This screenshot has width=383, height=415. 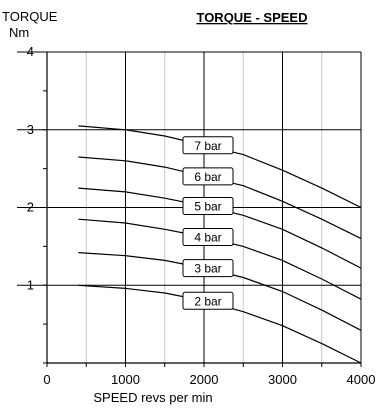 What do you see at coordinates (125, 379) in the screenshot?
I see `x-tick-label: 1000` at bounding box center [125, 379].